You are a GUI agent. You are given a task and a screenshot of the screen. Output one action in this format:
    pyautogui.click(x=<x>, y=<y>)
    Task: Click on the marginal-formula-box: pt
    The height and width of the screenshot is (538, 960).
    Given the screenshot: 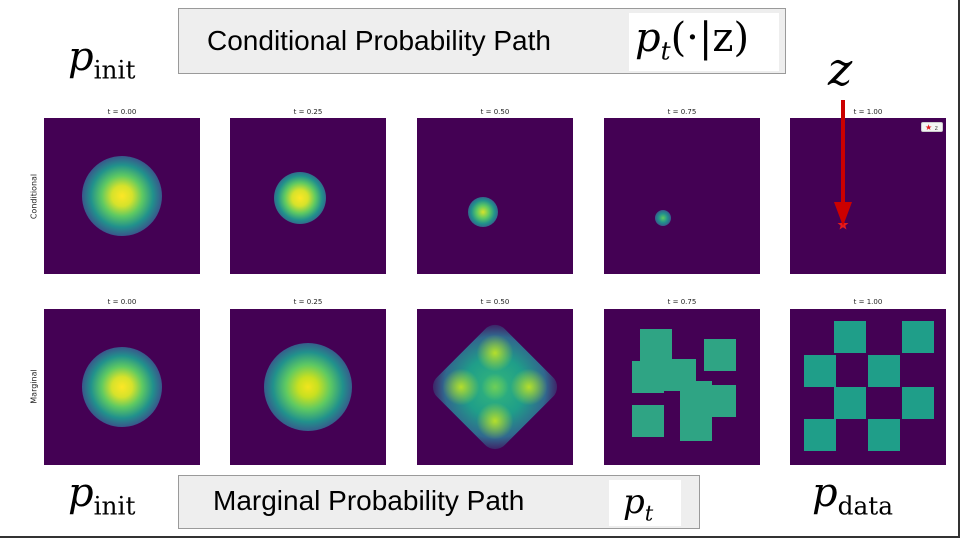 What is the action you would take?
    pyautogui.click(x=645, y=503)
    